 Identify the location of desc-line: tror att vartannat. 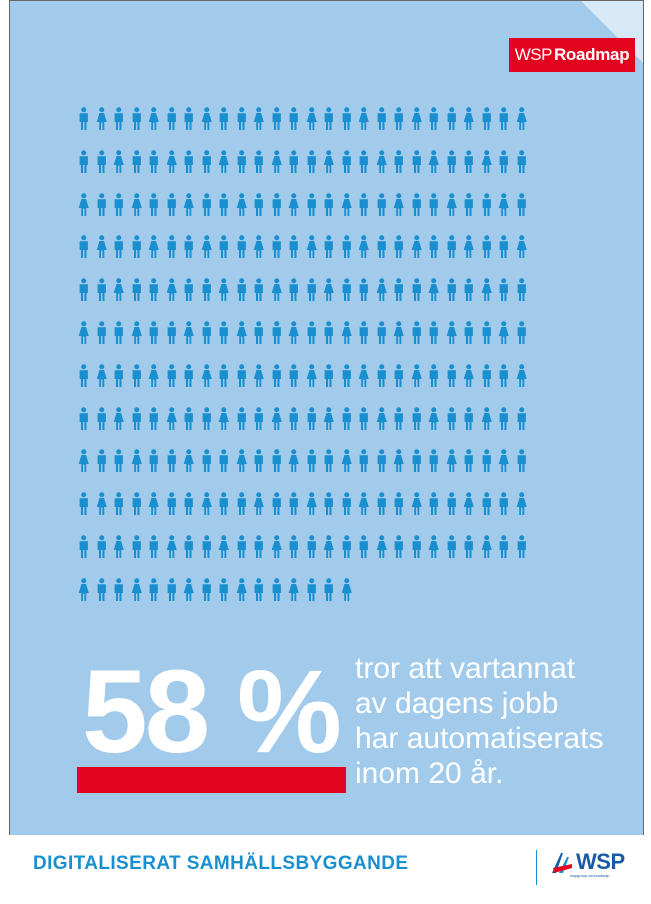
(465, 668).